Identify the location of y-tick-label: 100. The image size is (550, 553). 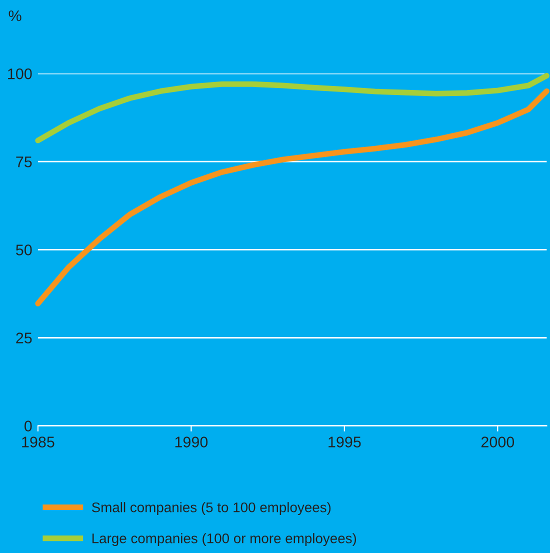
(20, 74).